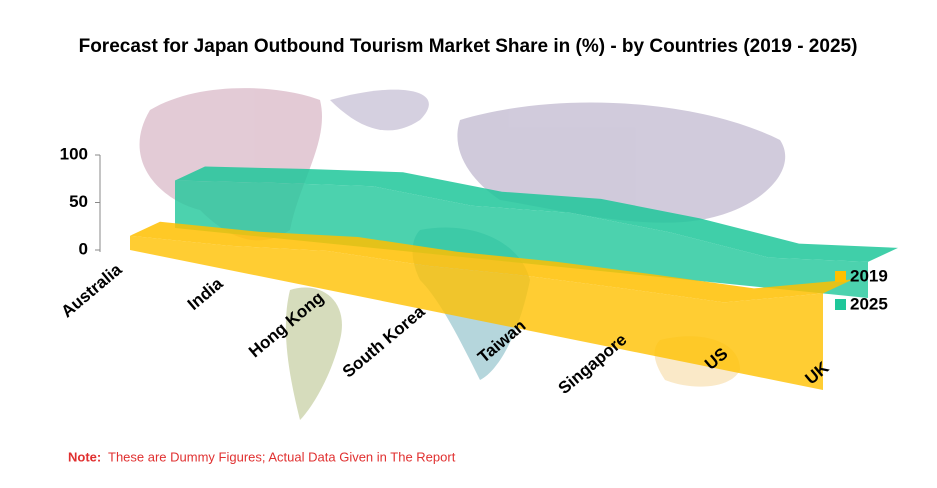 The width and height of the screenshot is (937, 488). What do you see at coordinates (83, 248) in the screenshot?
I see `y-tick-label: 0` at bounding box center [83, 248].